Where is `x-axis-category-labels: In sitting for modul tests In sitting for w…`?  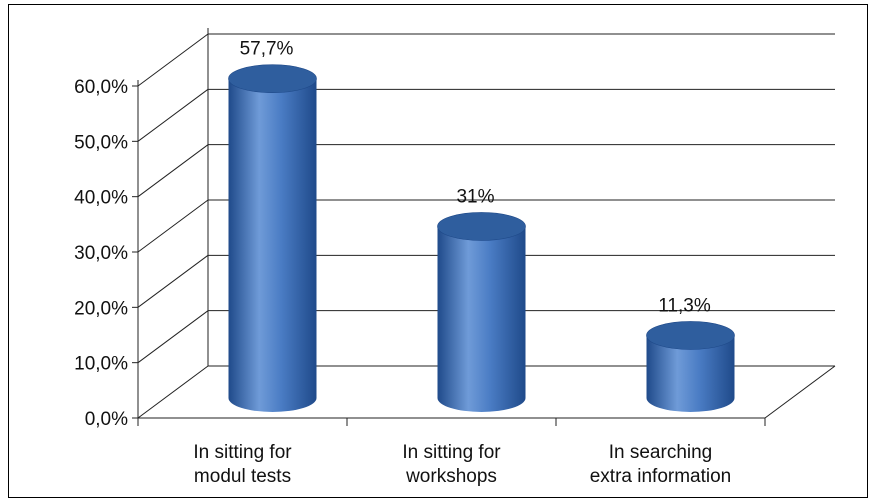
x-axis-category-labels: In sitting for modul tests In sitting for w… is located at coordinates (462, 464).